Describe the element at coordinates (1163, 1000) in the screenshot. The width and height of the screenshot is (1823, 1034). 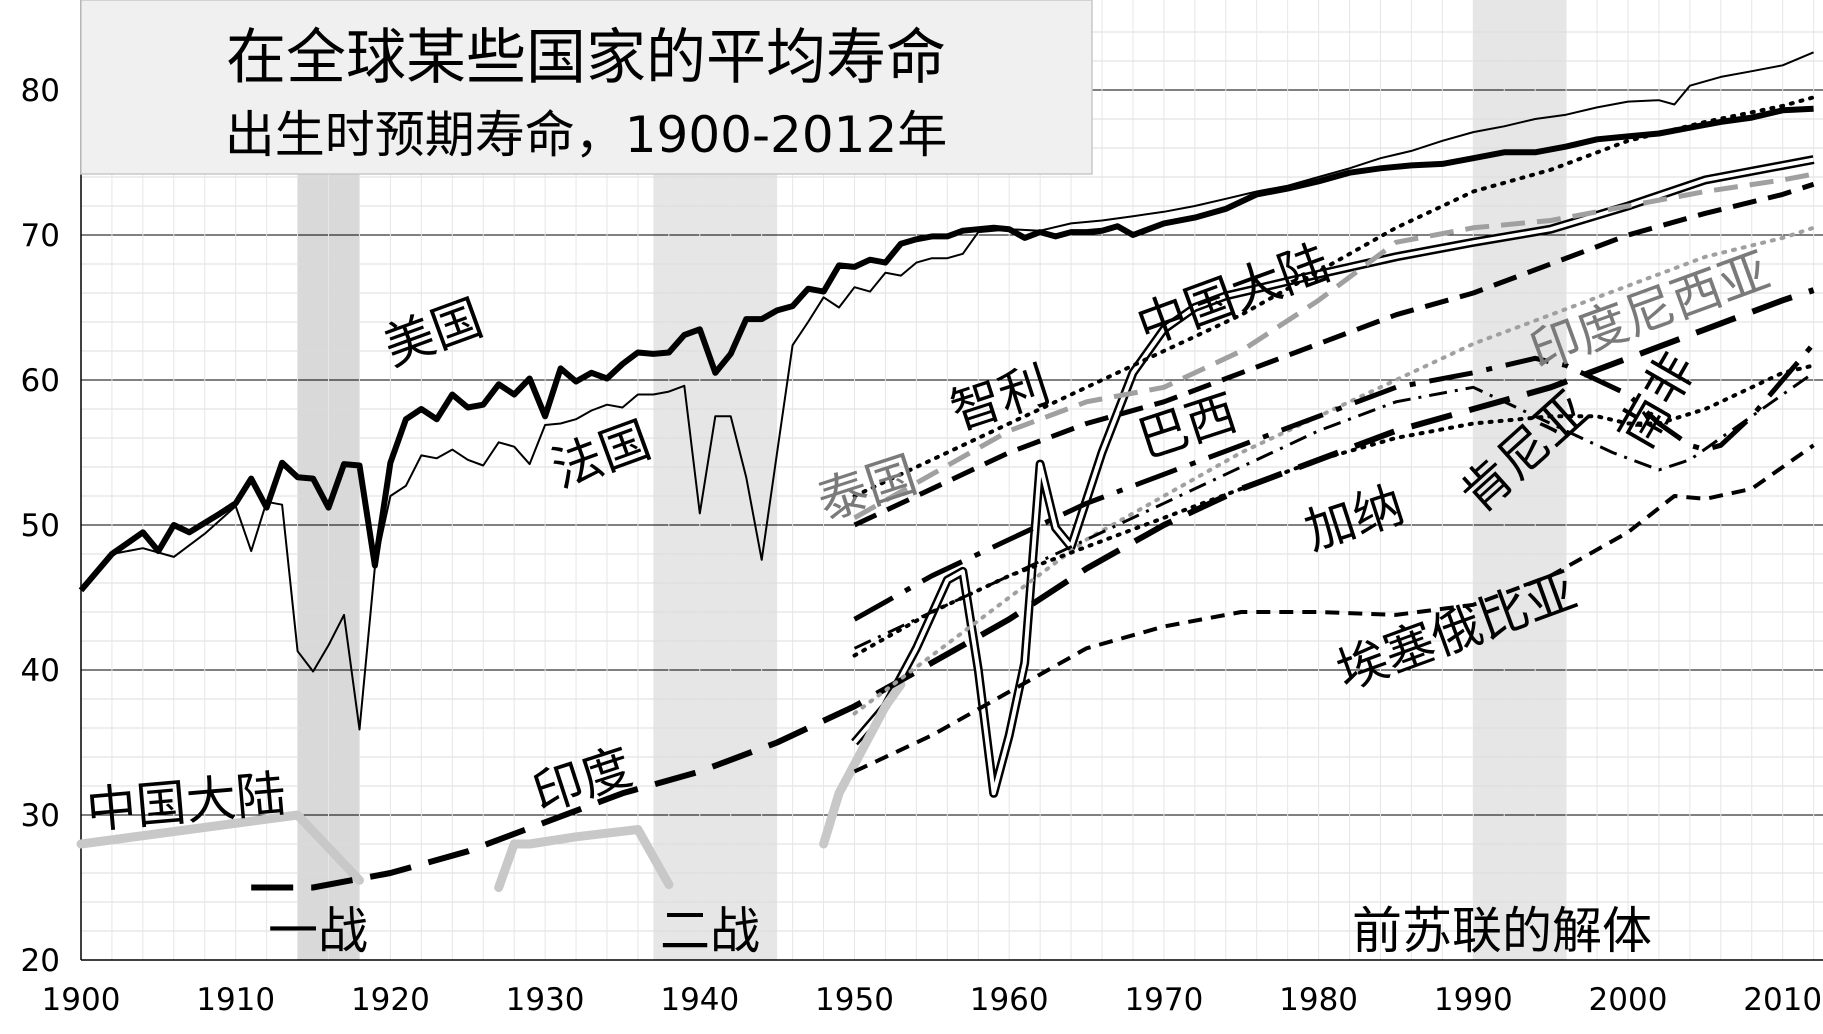
I see `x-tick-label: 1970` at that location.